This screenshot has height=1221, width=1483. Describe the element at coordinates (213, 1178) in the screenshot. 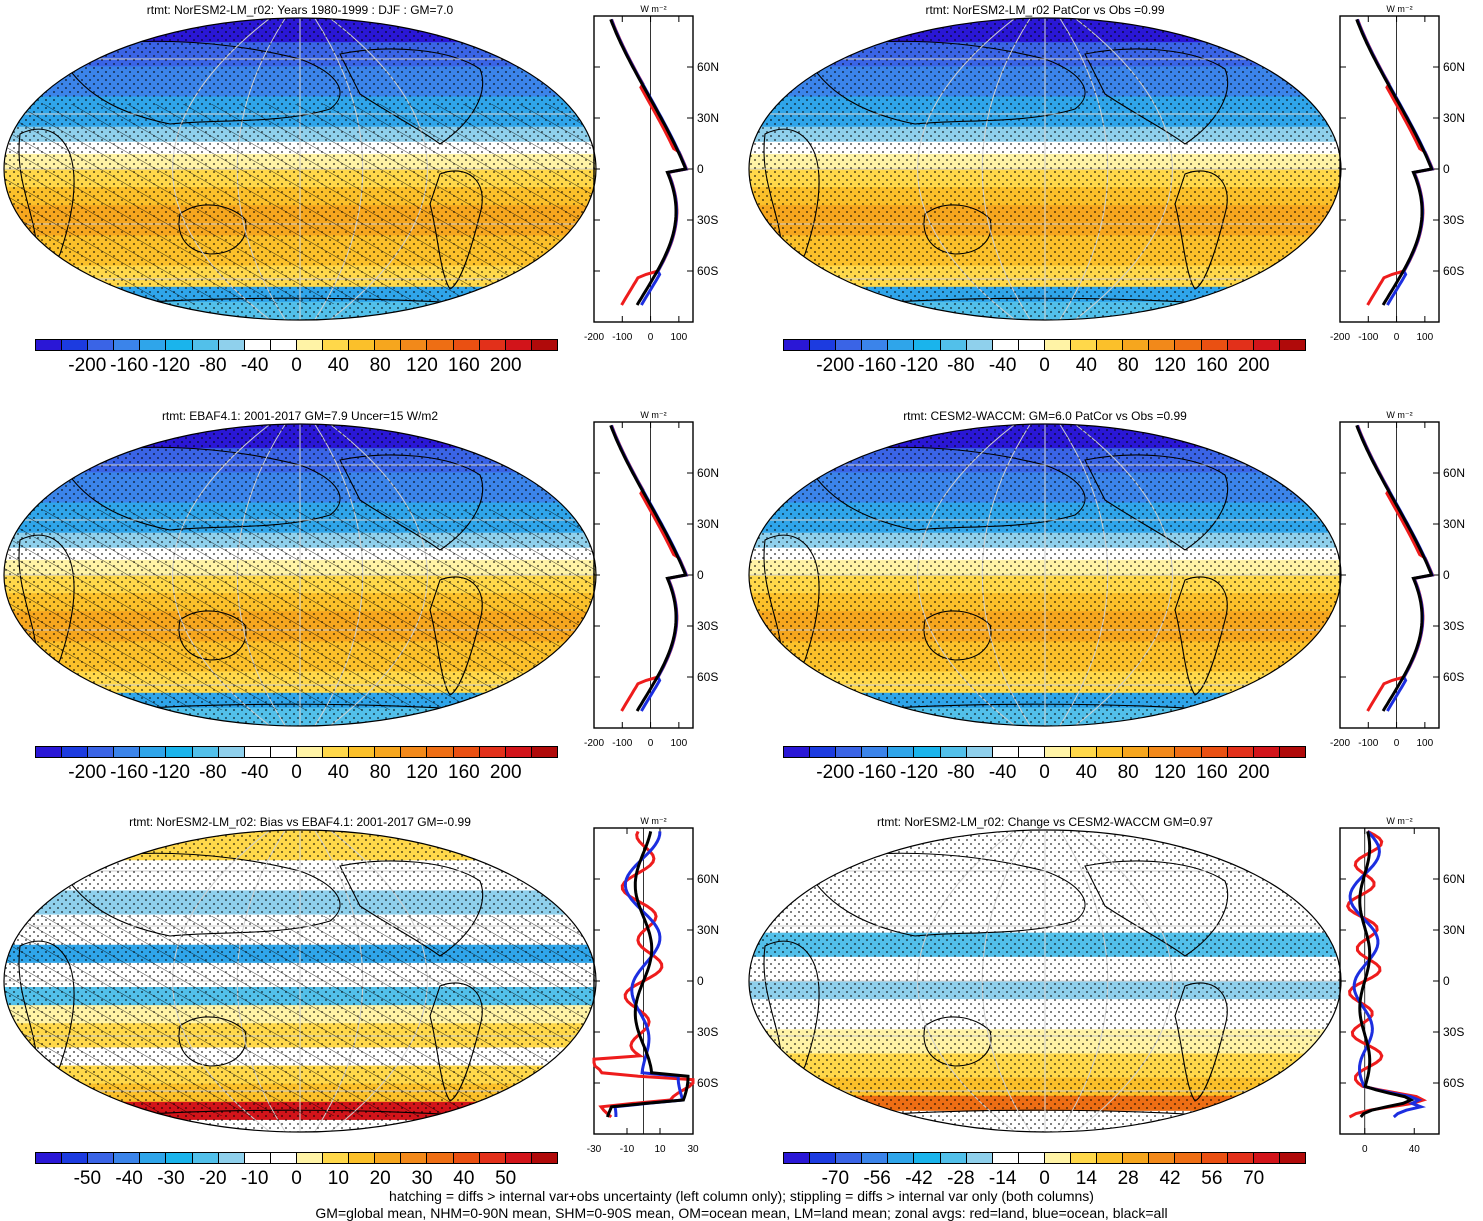

I see `colorbar-label: -20` at that location.